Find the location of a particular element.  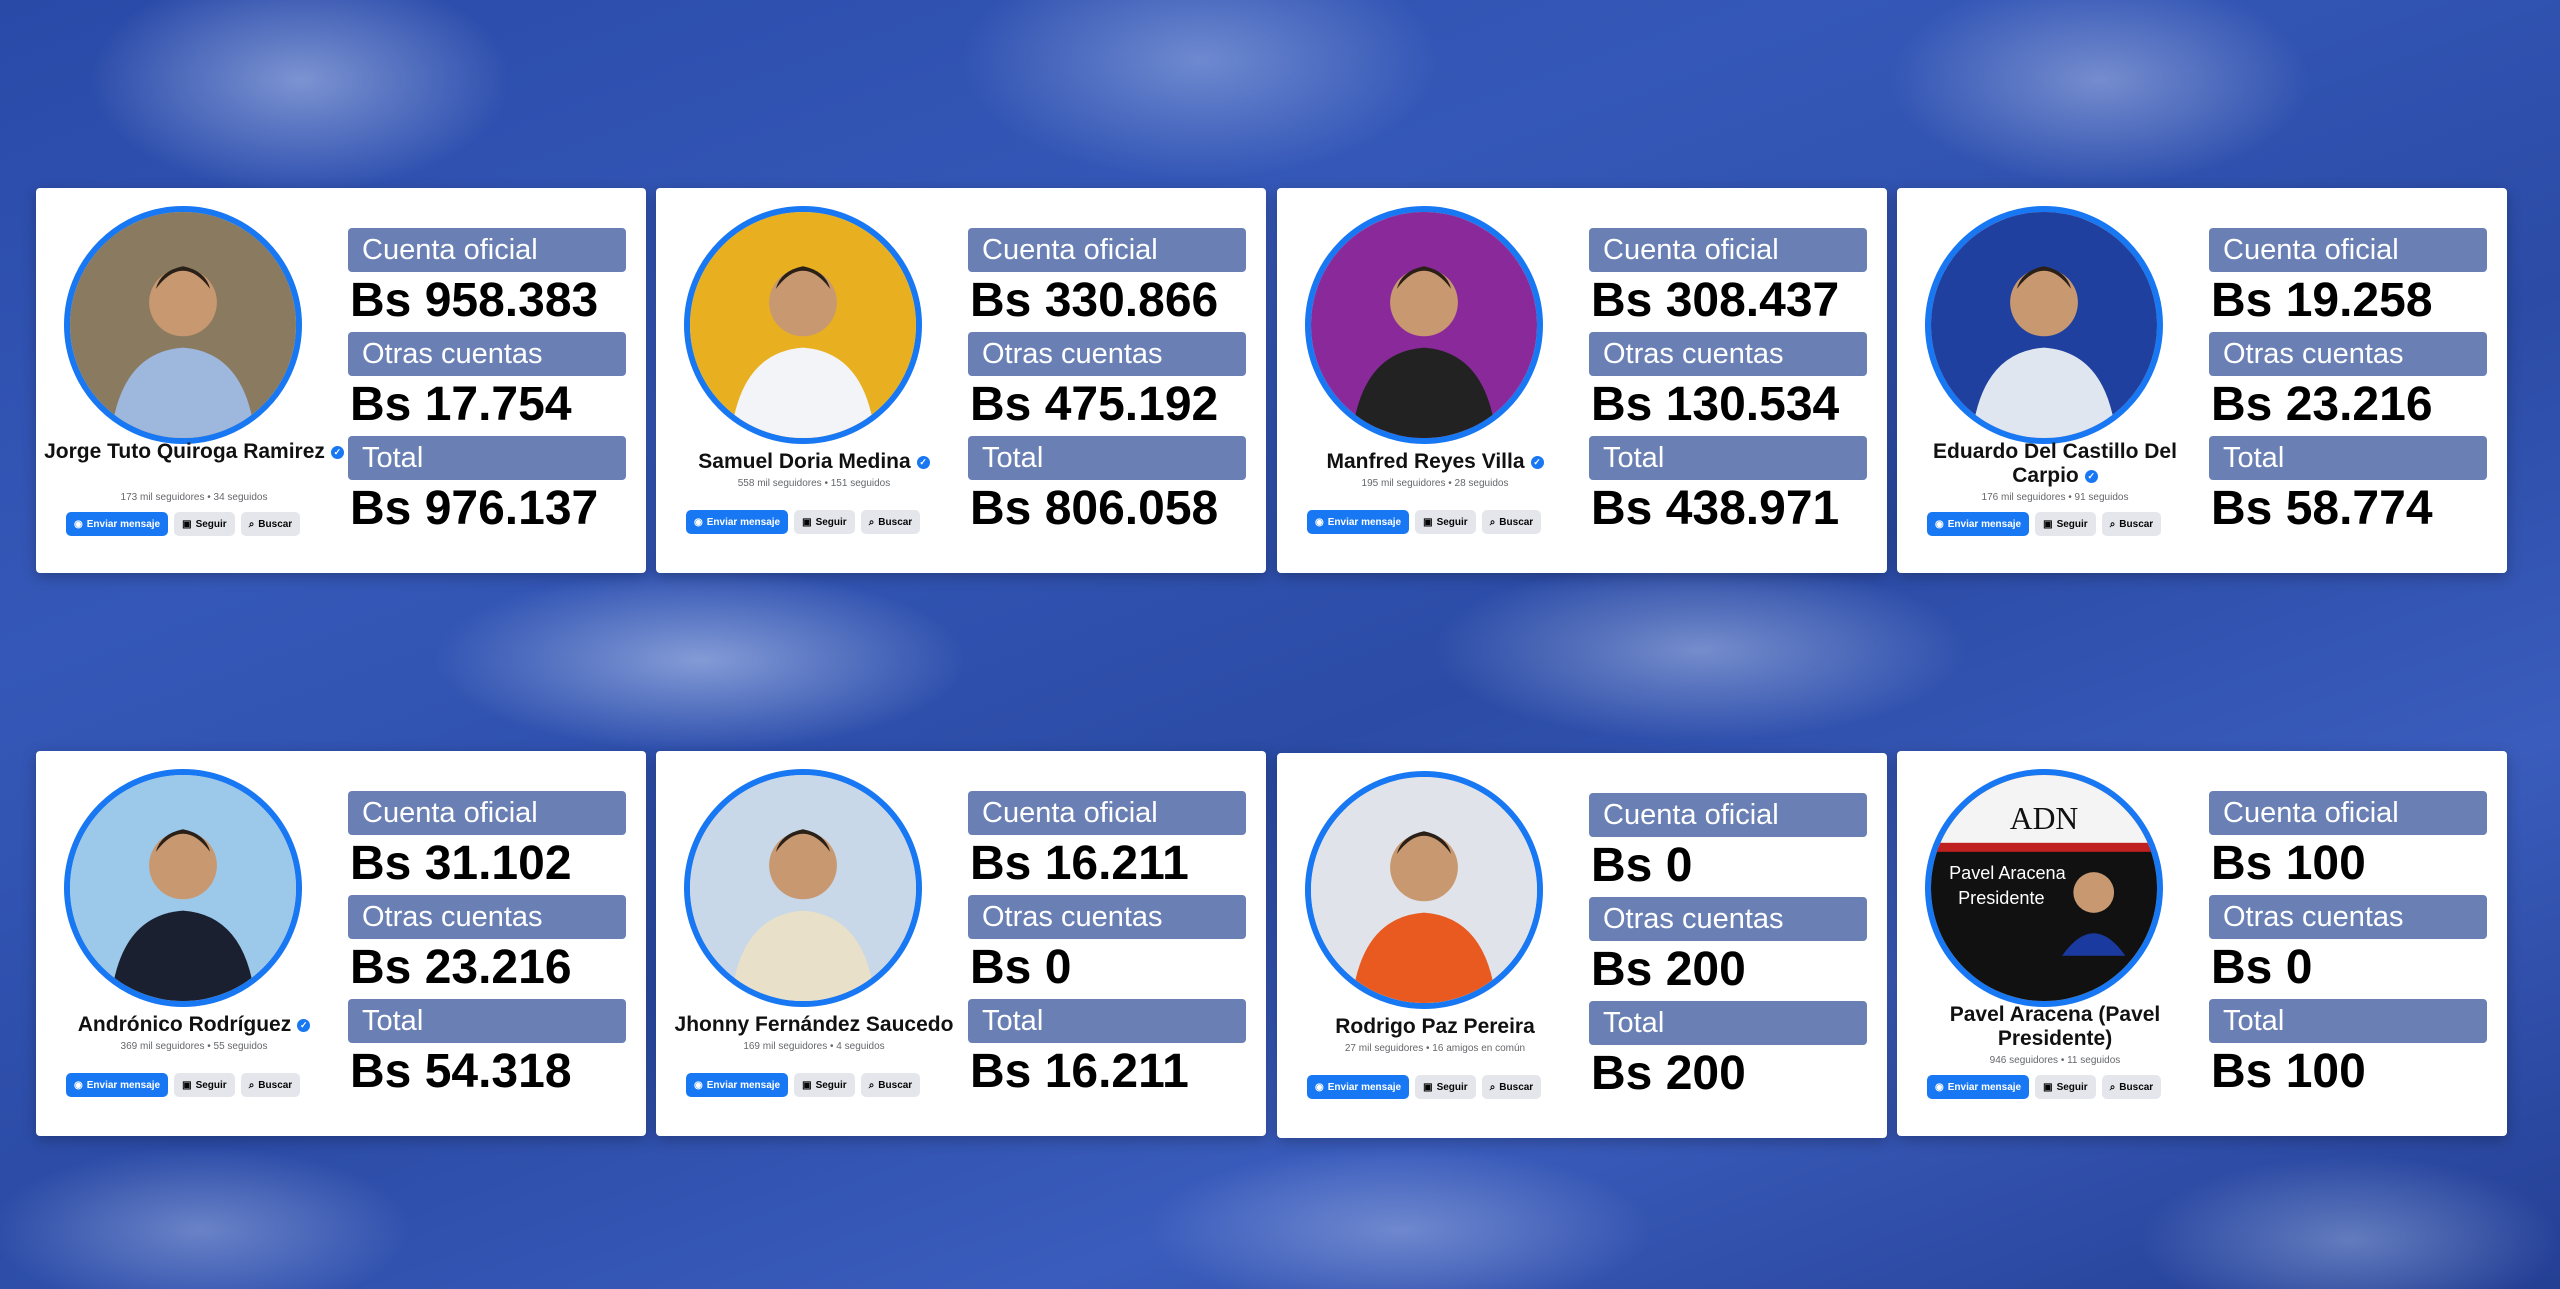

profile-name-text: Eduardo Del Castillo Del Carpio is located at coordinates (2055, 463).